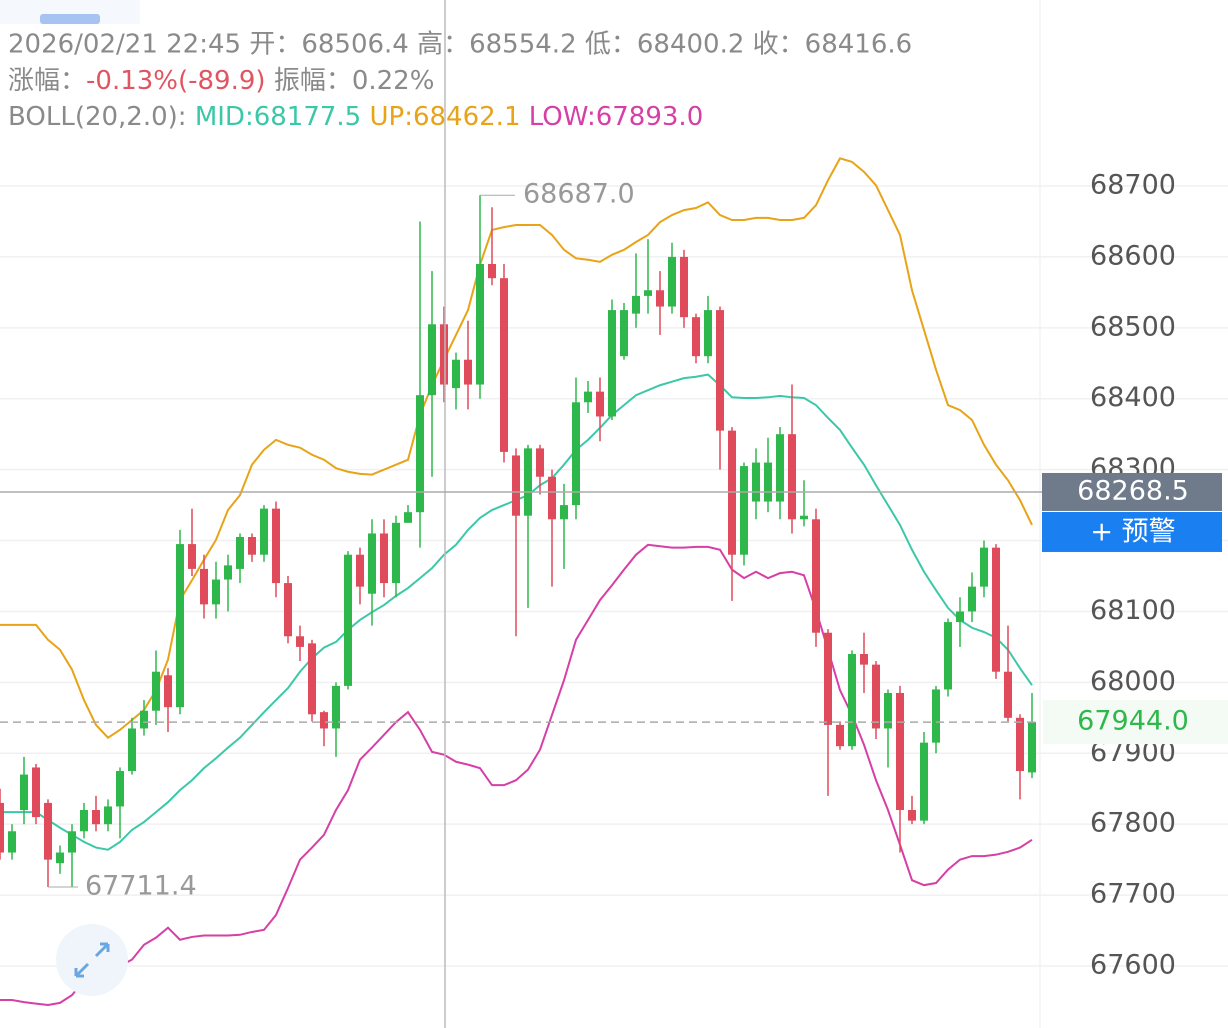 The width and height of the screenshot is (1228, 1028). I want to click on y-tick-label: 68100, so click(1133, 610).